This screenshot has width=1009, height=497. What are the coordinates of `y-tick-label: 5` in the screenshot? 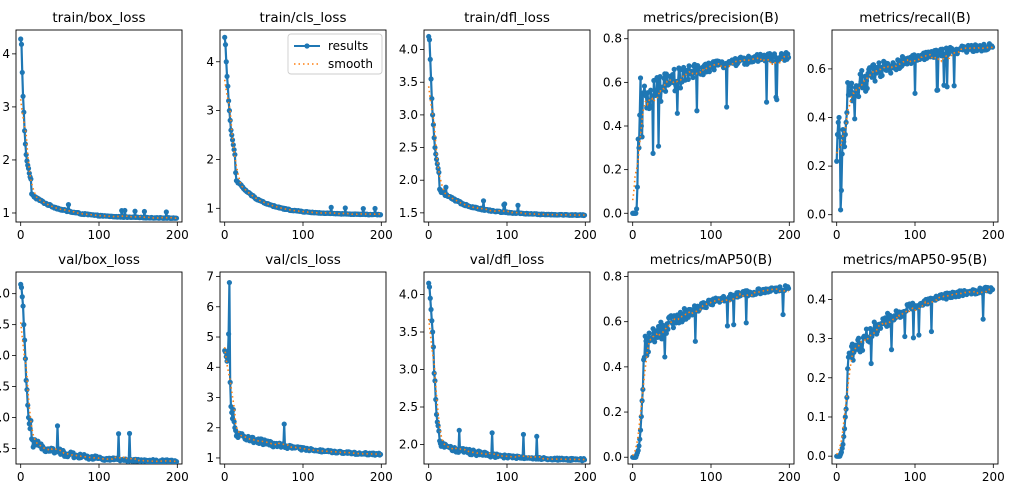 It's located at (210, 337).